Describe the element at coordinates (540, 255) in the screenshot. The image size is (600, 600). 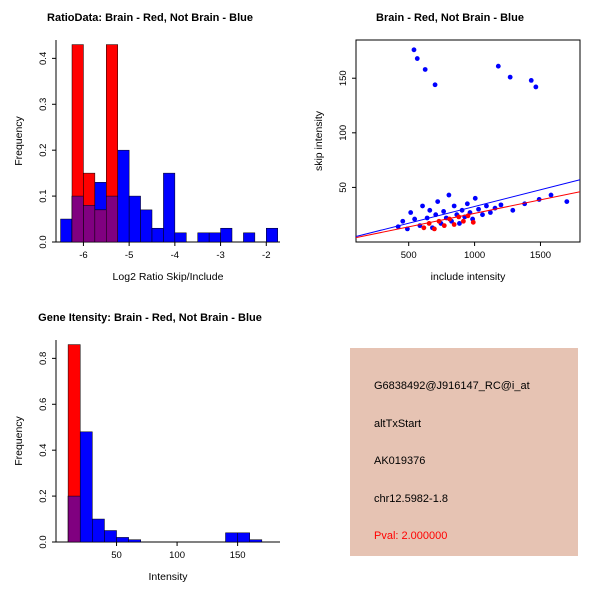
I see `x-tick-label: 1500` at that location.